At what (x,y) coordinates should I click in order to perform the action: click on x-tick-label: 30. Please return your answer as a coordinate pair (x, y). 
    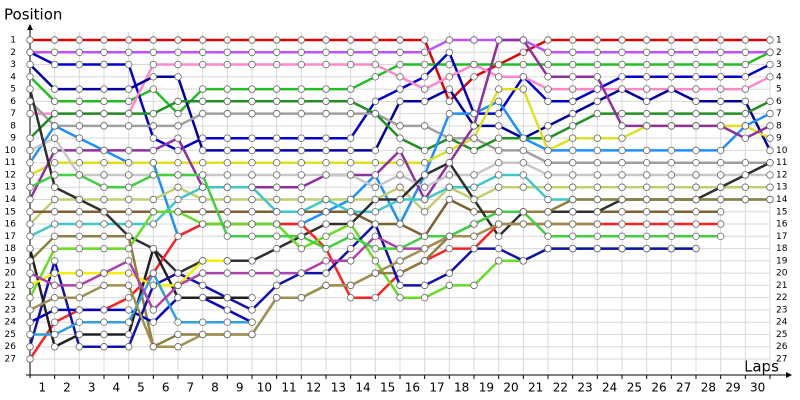
    Looking at the image, I should click on (757, 388).